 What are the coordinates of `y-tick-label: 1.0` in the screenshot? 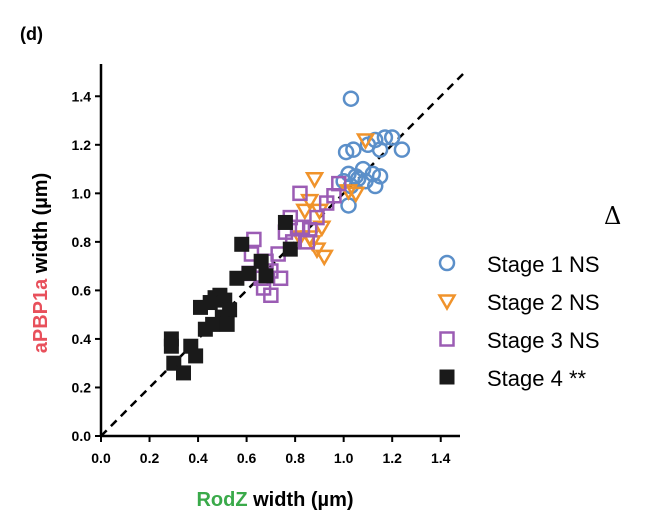 It's located at (82, 193).